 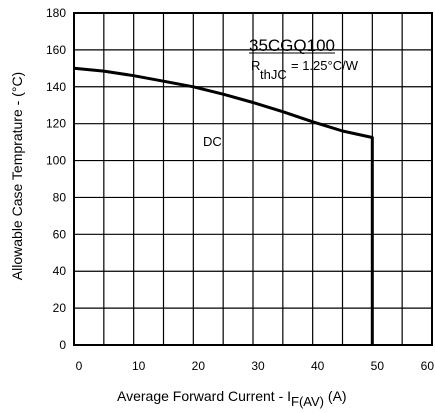 I want to click on series-label-dc: DC, so click(x=212, y=141).